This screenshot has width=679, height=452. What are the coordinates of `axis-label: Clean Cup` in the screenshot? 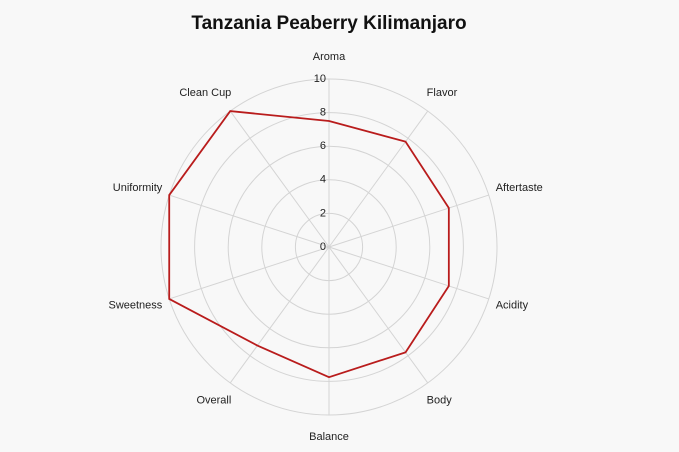 It's located at (205, 93).